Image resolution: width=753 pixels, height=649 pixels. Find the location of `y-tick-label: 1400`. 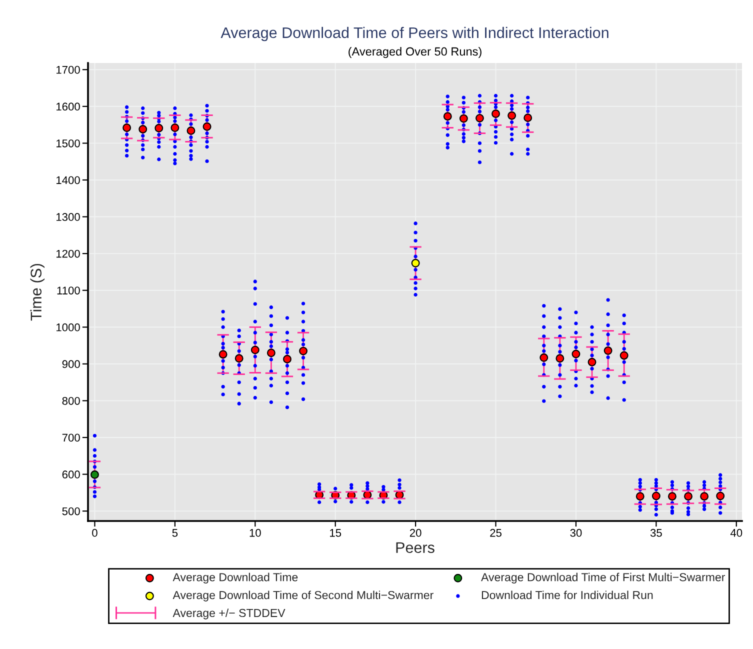

y-tick-label: 1400 is located at coordinates (68, 180).